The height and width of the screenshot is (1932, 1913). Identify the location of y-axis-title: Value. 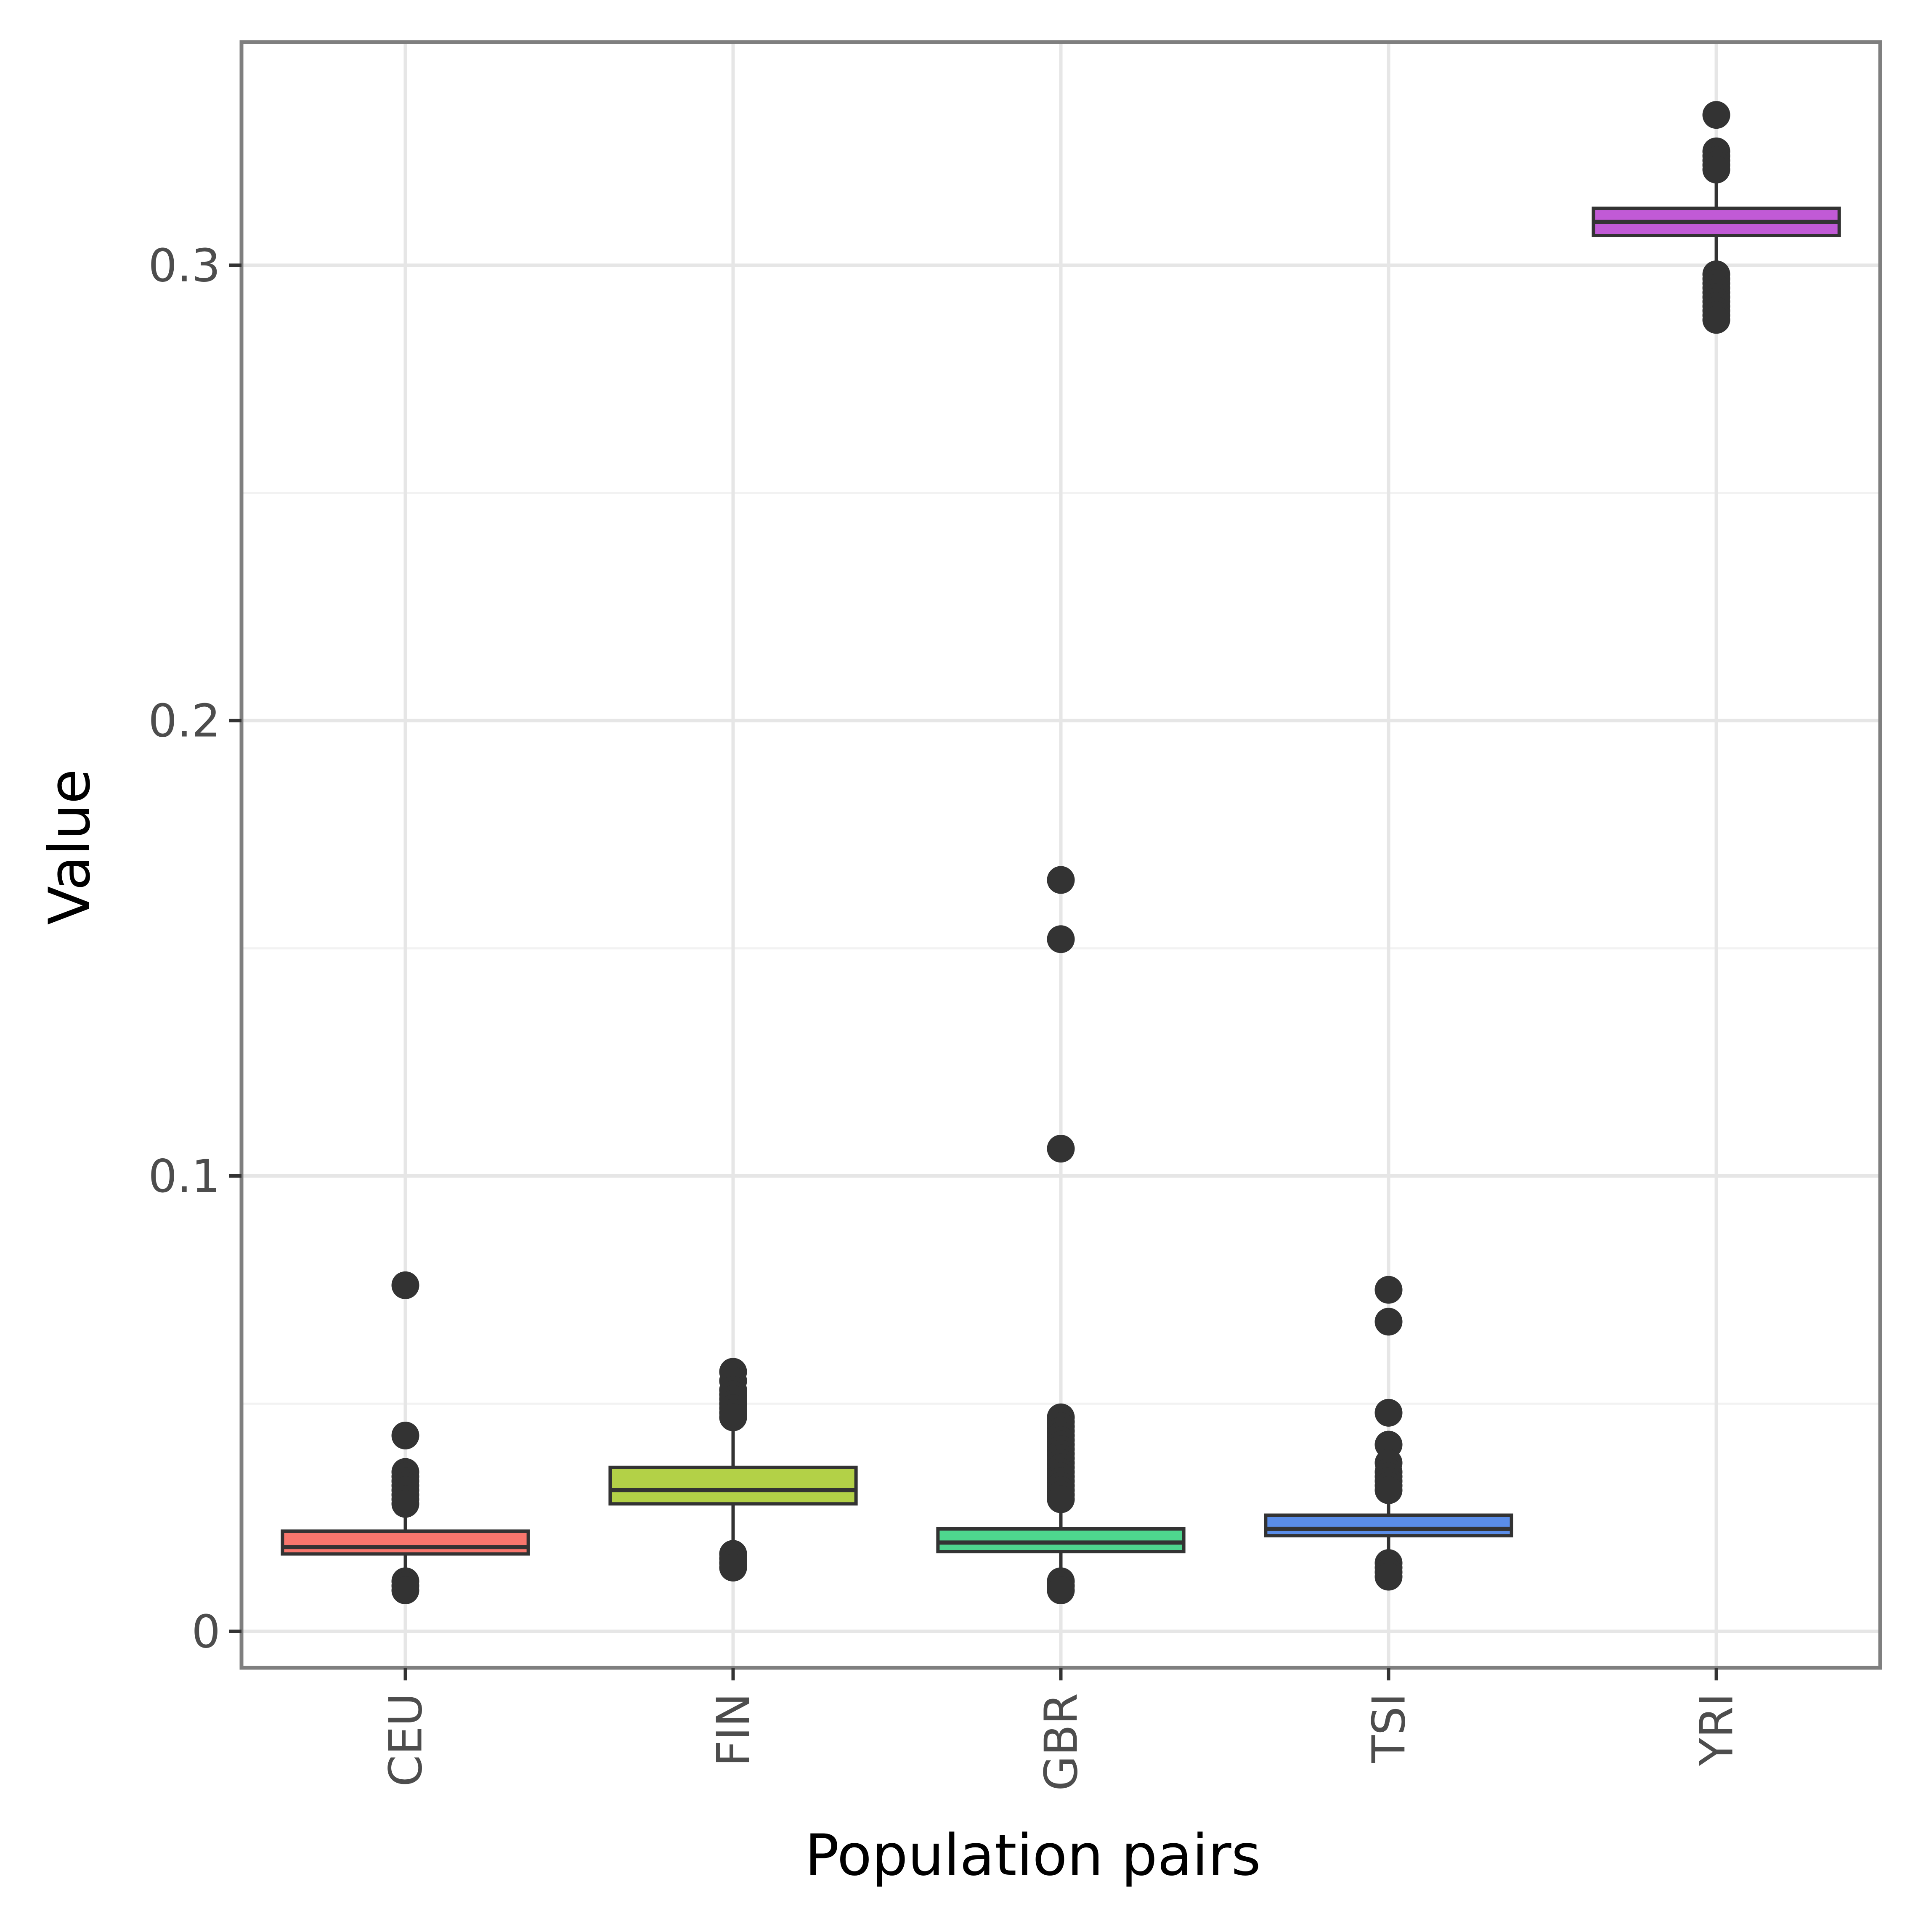
(70, 847).